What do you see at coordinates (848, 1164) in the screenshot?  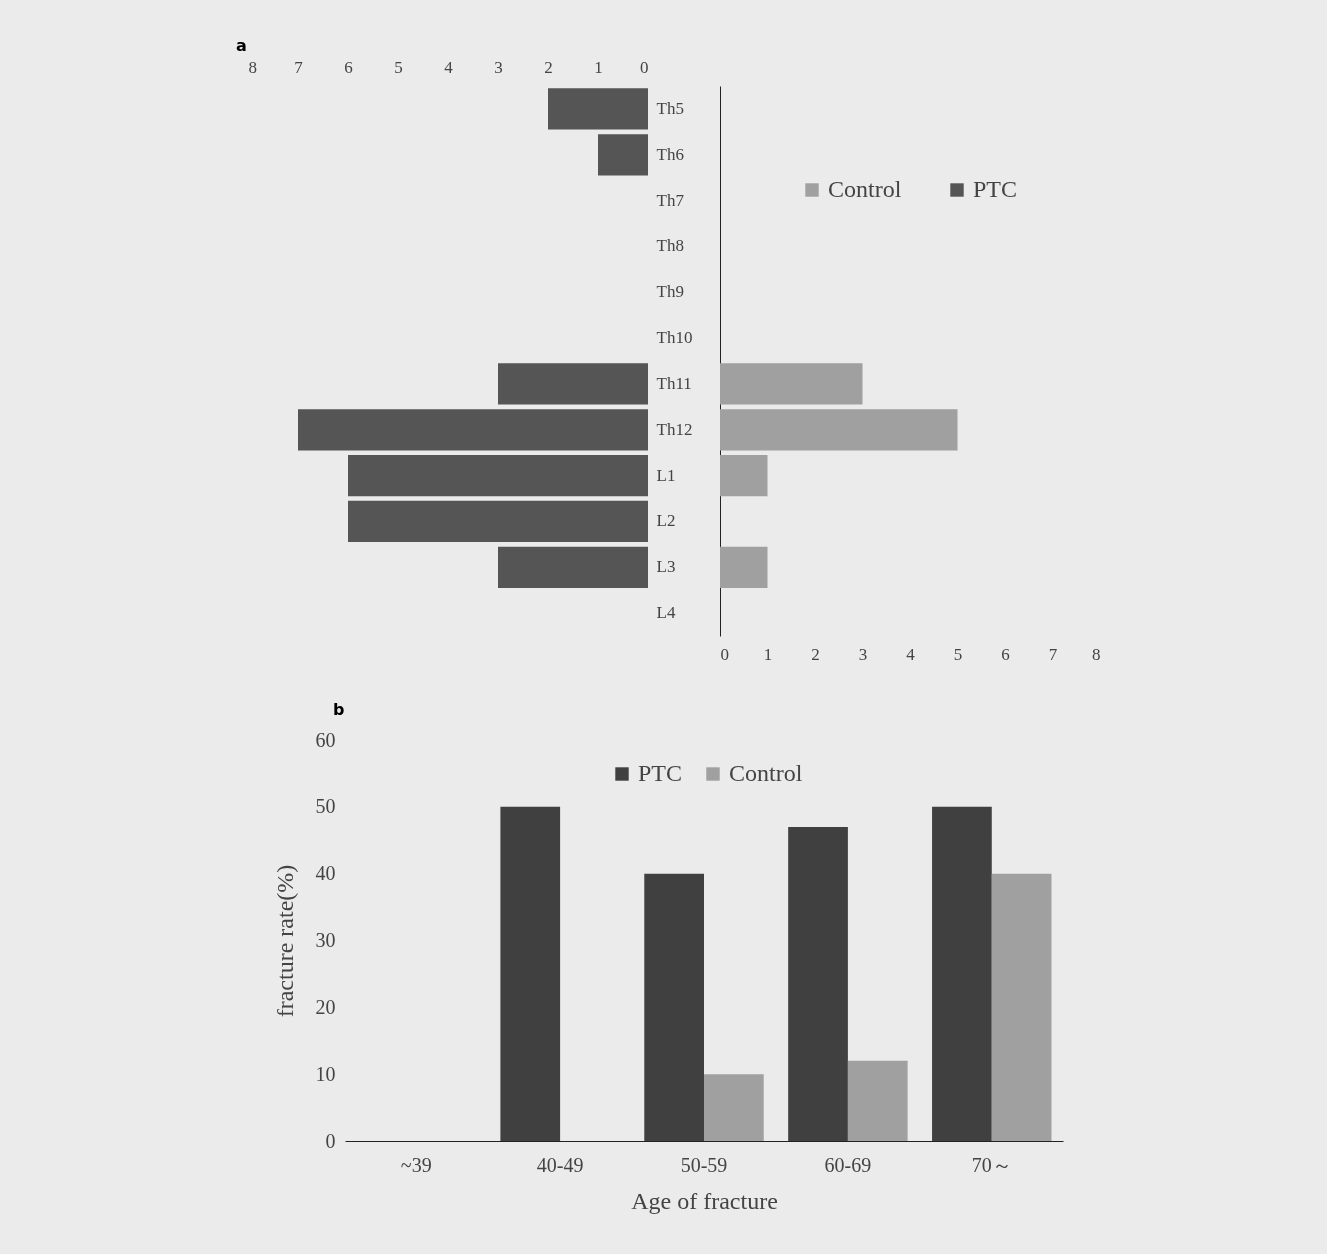 I see `x-tick-label: 60-69` at bounding box center [848, 1164].